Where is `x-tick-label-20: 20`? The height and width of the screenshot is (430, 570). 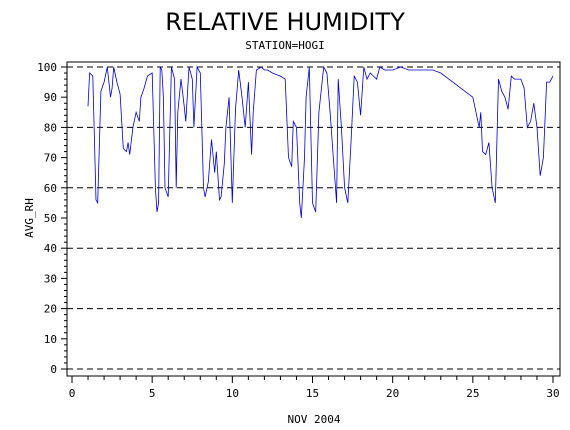 x-tick-label-20: 20 is located at coordinates (392, 393).